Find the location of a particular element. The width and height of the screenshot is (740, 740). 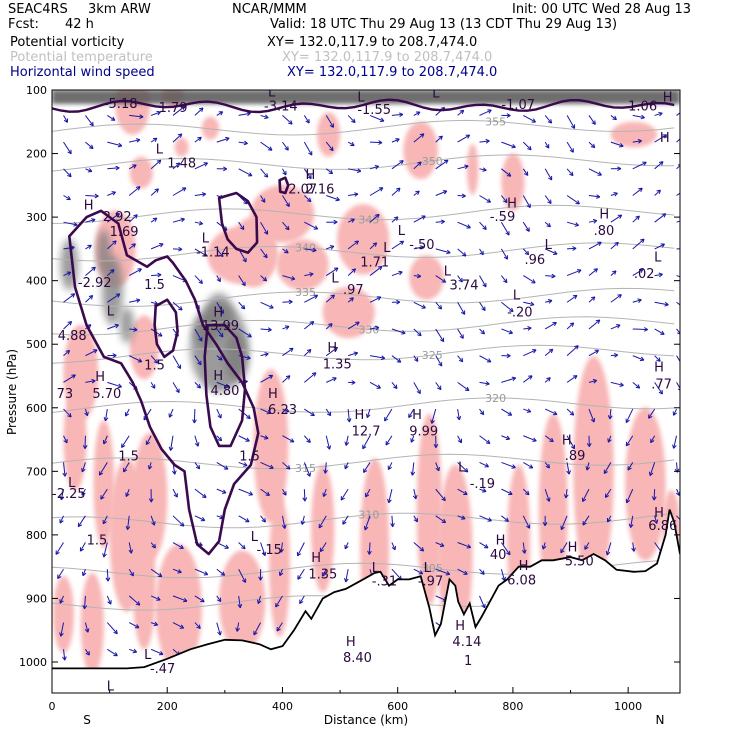

pv-value-3: -1.55 is located at coordinates (374, 110).